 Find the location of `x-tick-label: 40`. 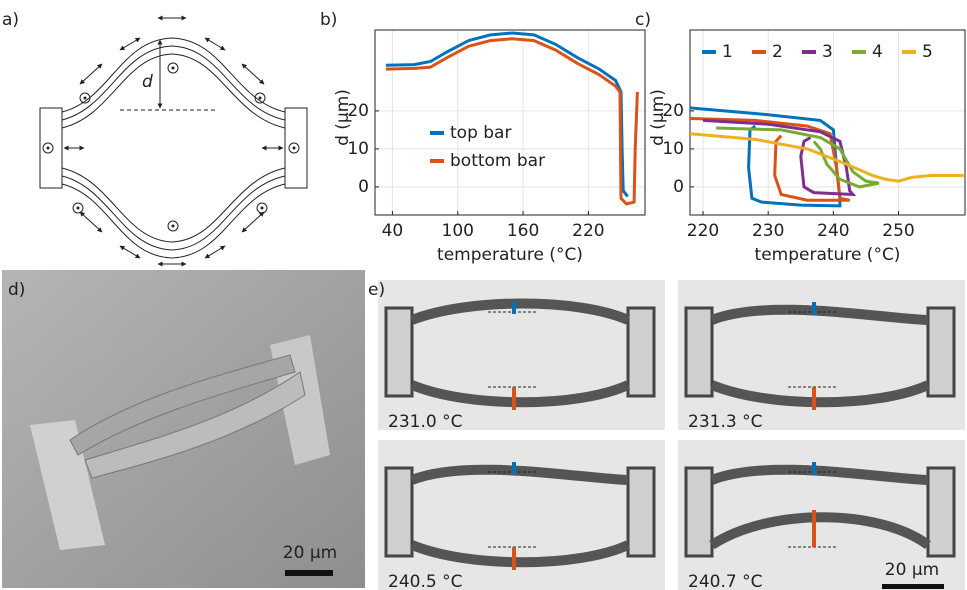

x-tick-label: 40 is located at coordinates (393, 231).